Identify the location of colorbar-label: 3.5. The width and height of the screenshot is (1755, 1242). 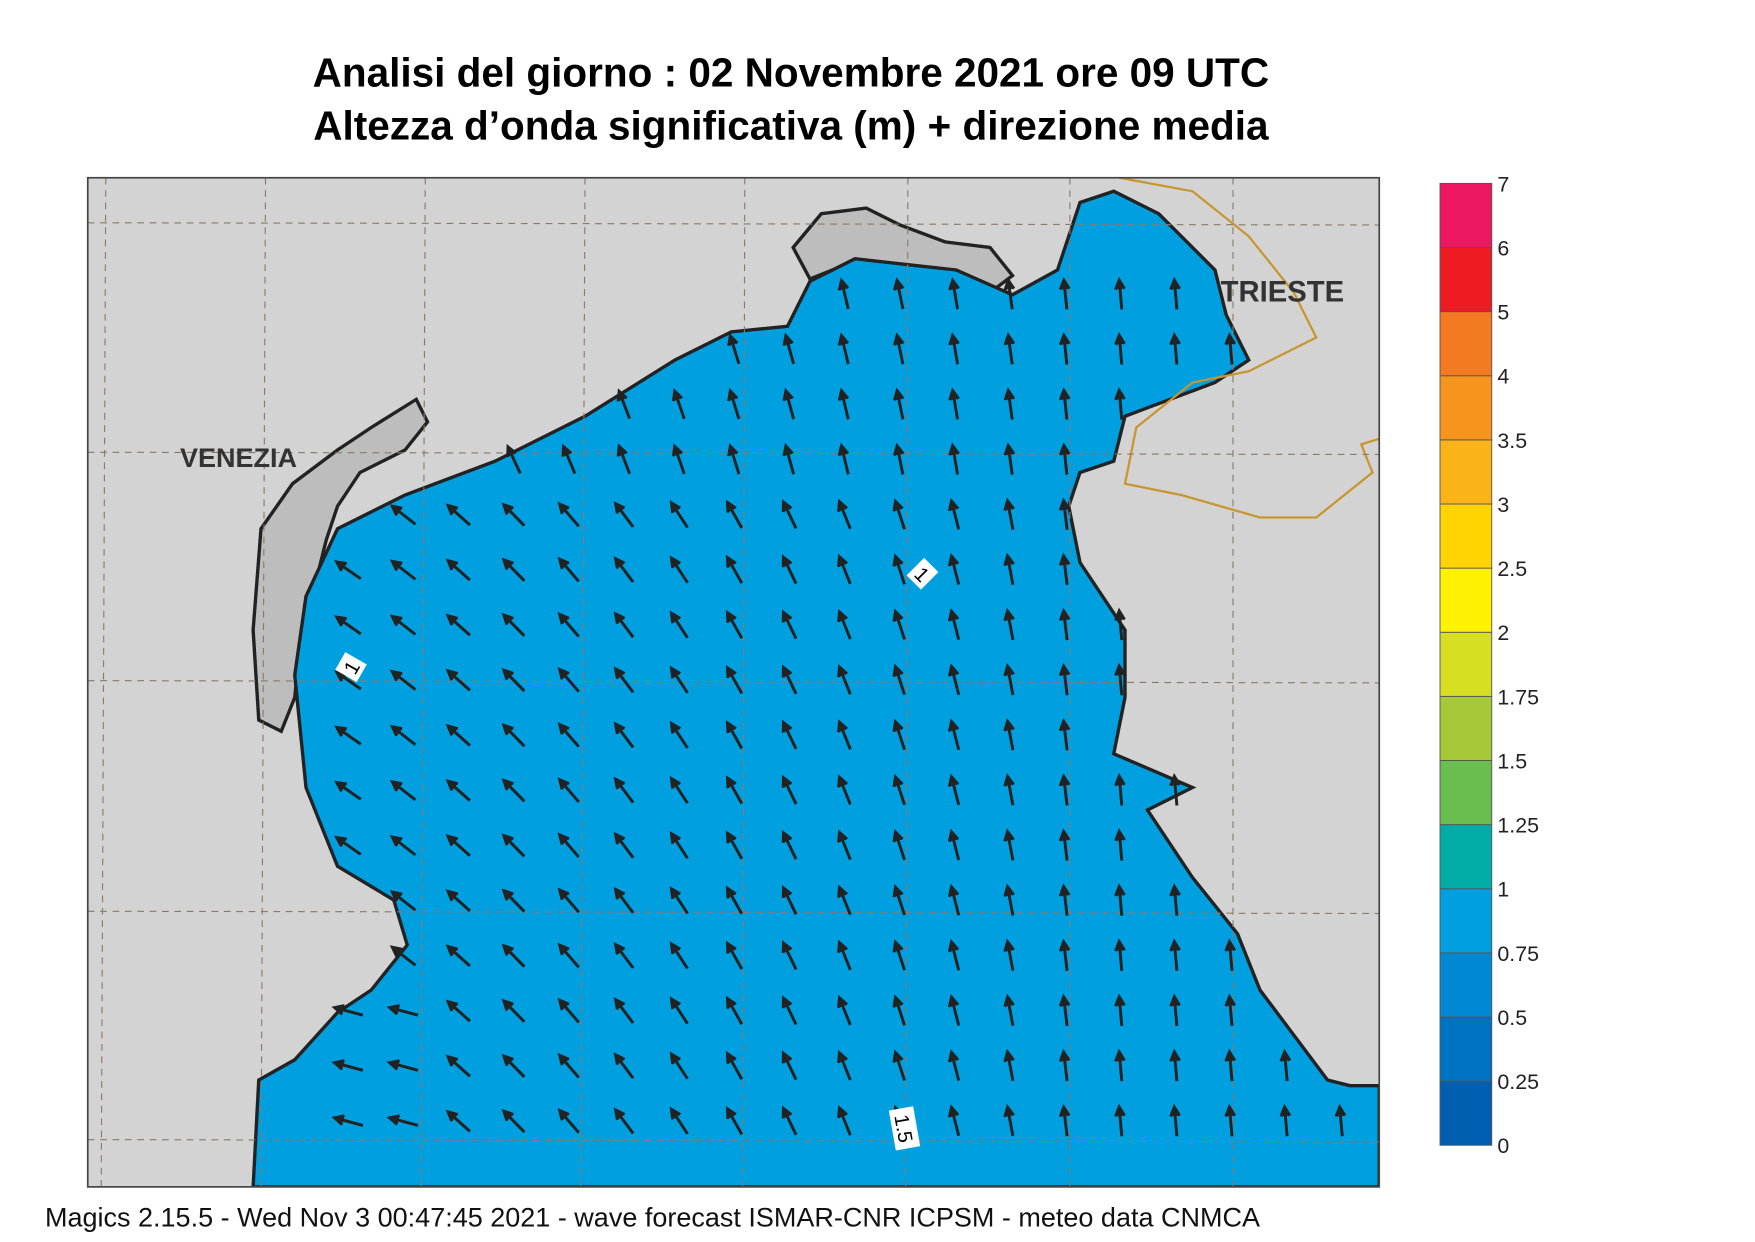
(1512, 441).